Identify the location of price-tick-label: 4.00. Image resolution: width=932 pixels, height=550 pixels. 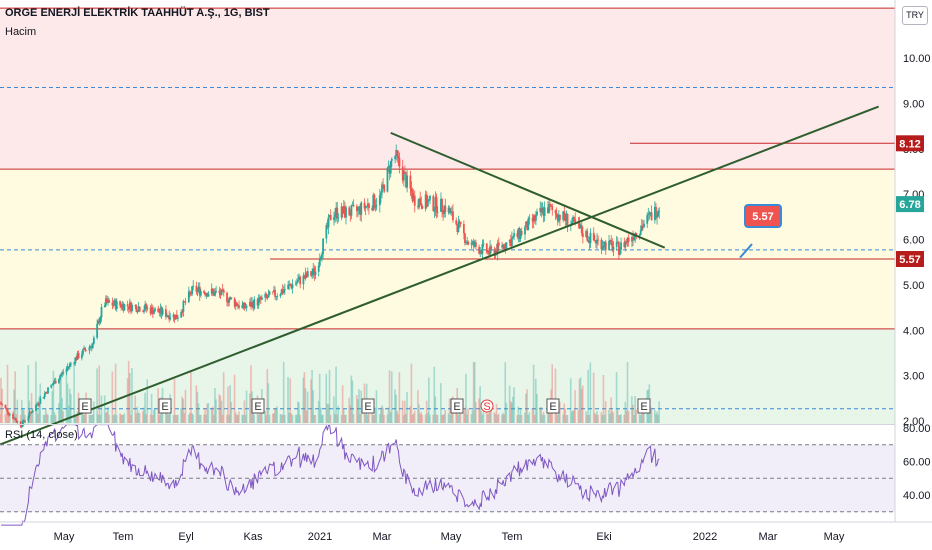
(913, 331).